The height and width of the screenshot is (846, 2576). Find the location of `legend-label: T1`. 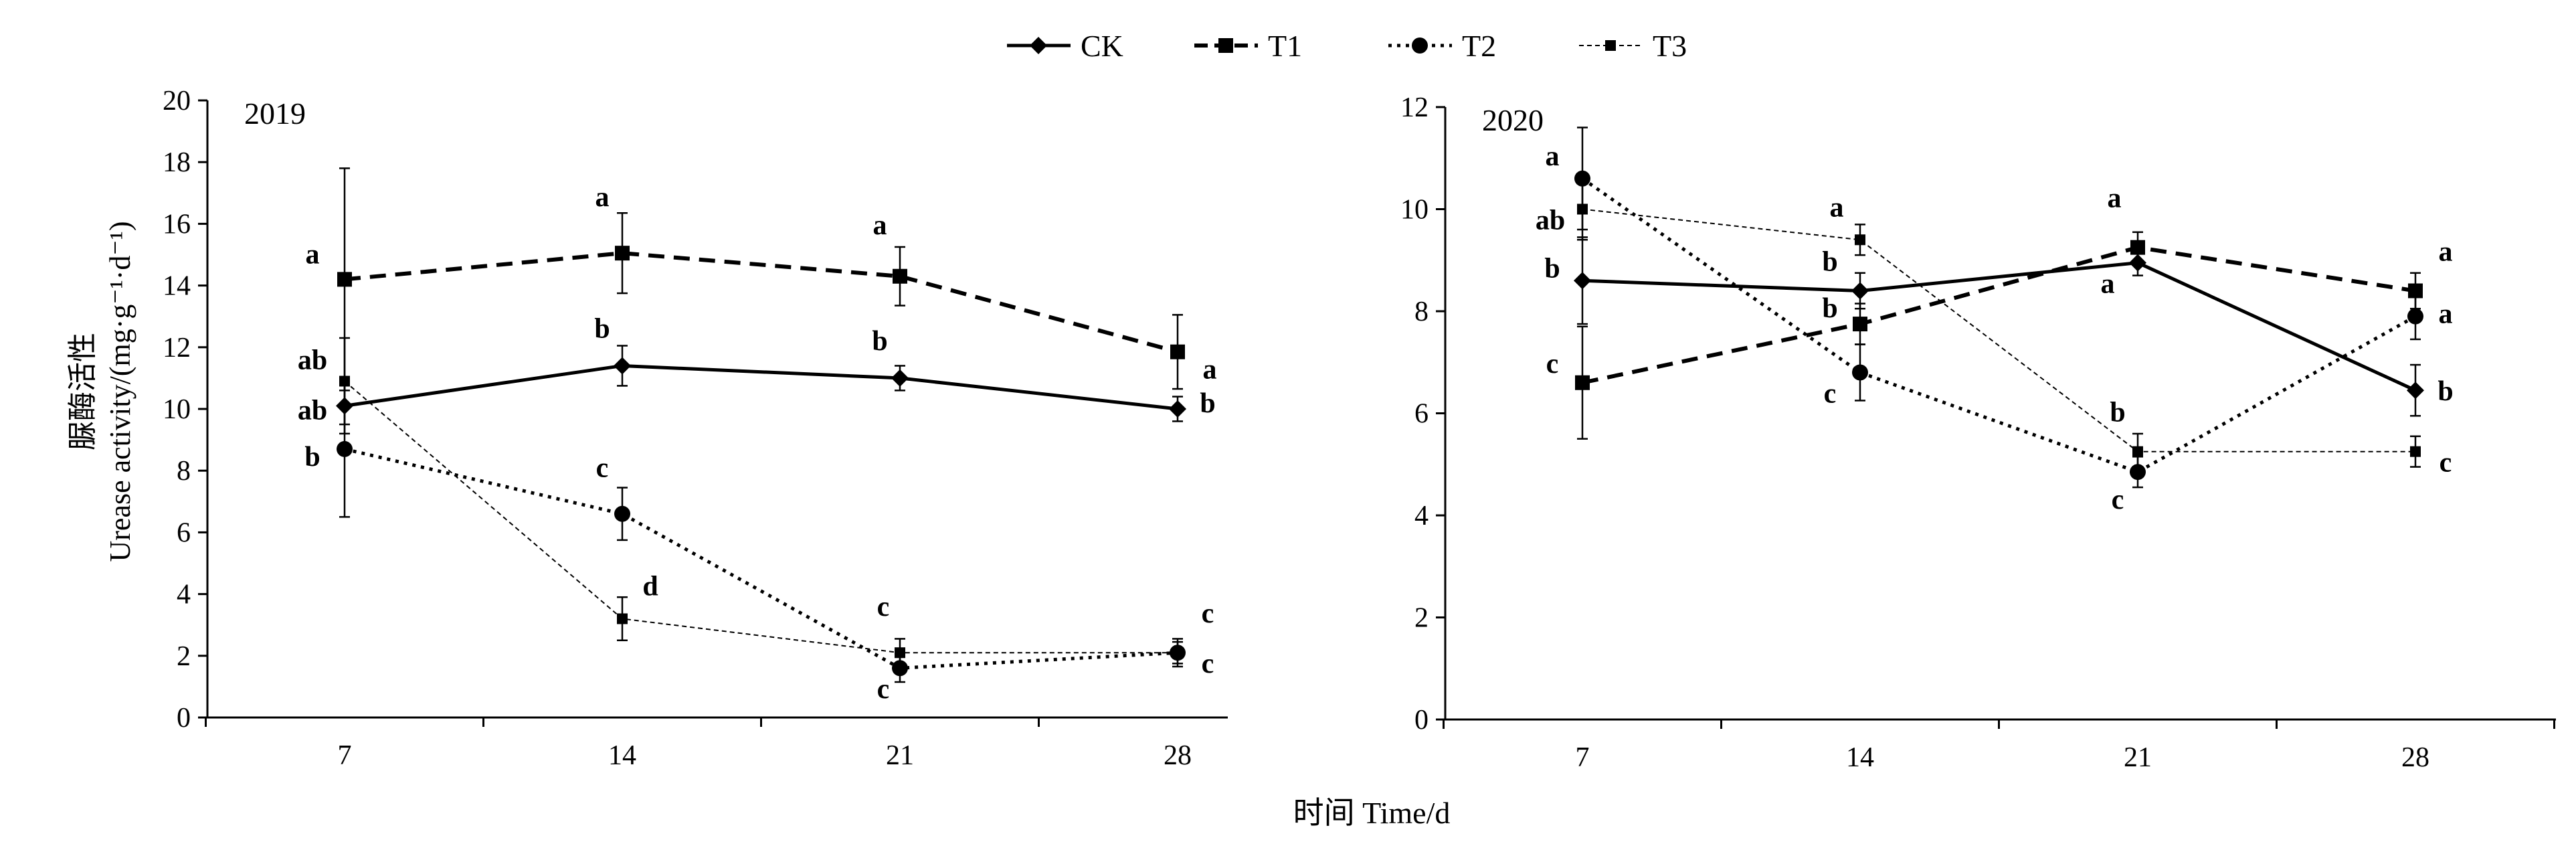

legend-label: T1 is located at coordinates (1285, 46).